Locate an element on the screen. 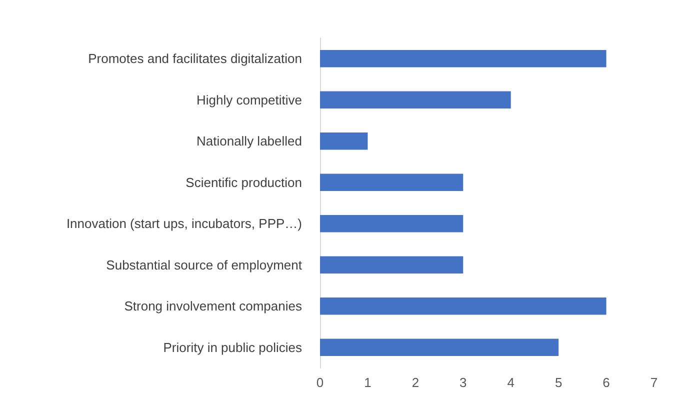  y-tick-label: Strong involvement companies is located at coordinates (213, 306).